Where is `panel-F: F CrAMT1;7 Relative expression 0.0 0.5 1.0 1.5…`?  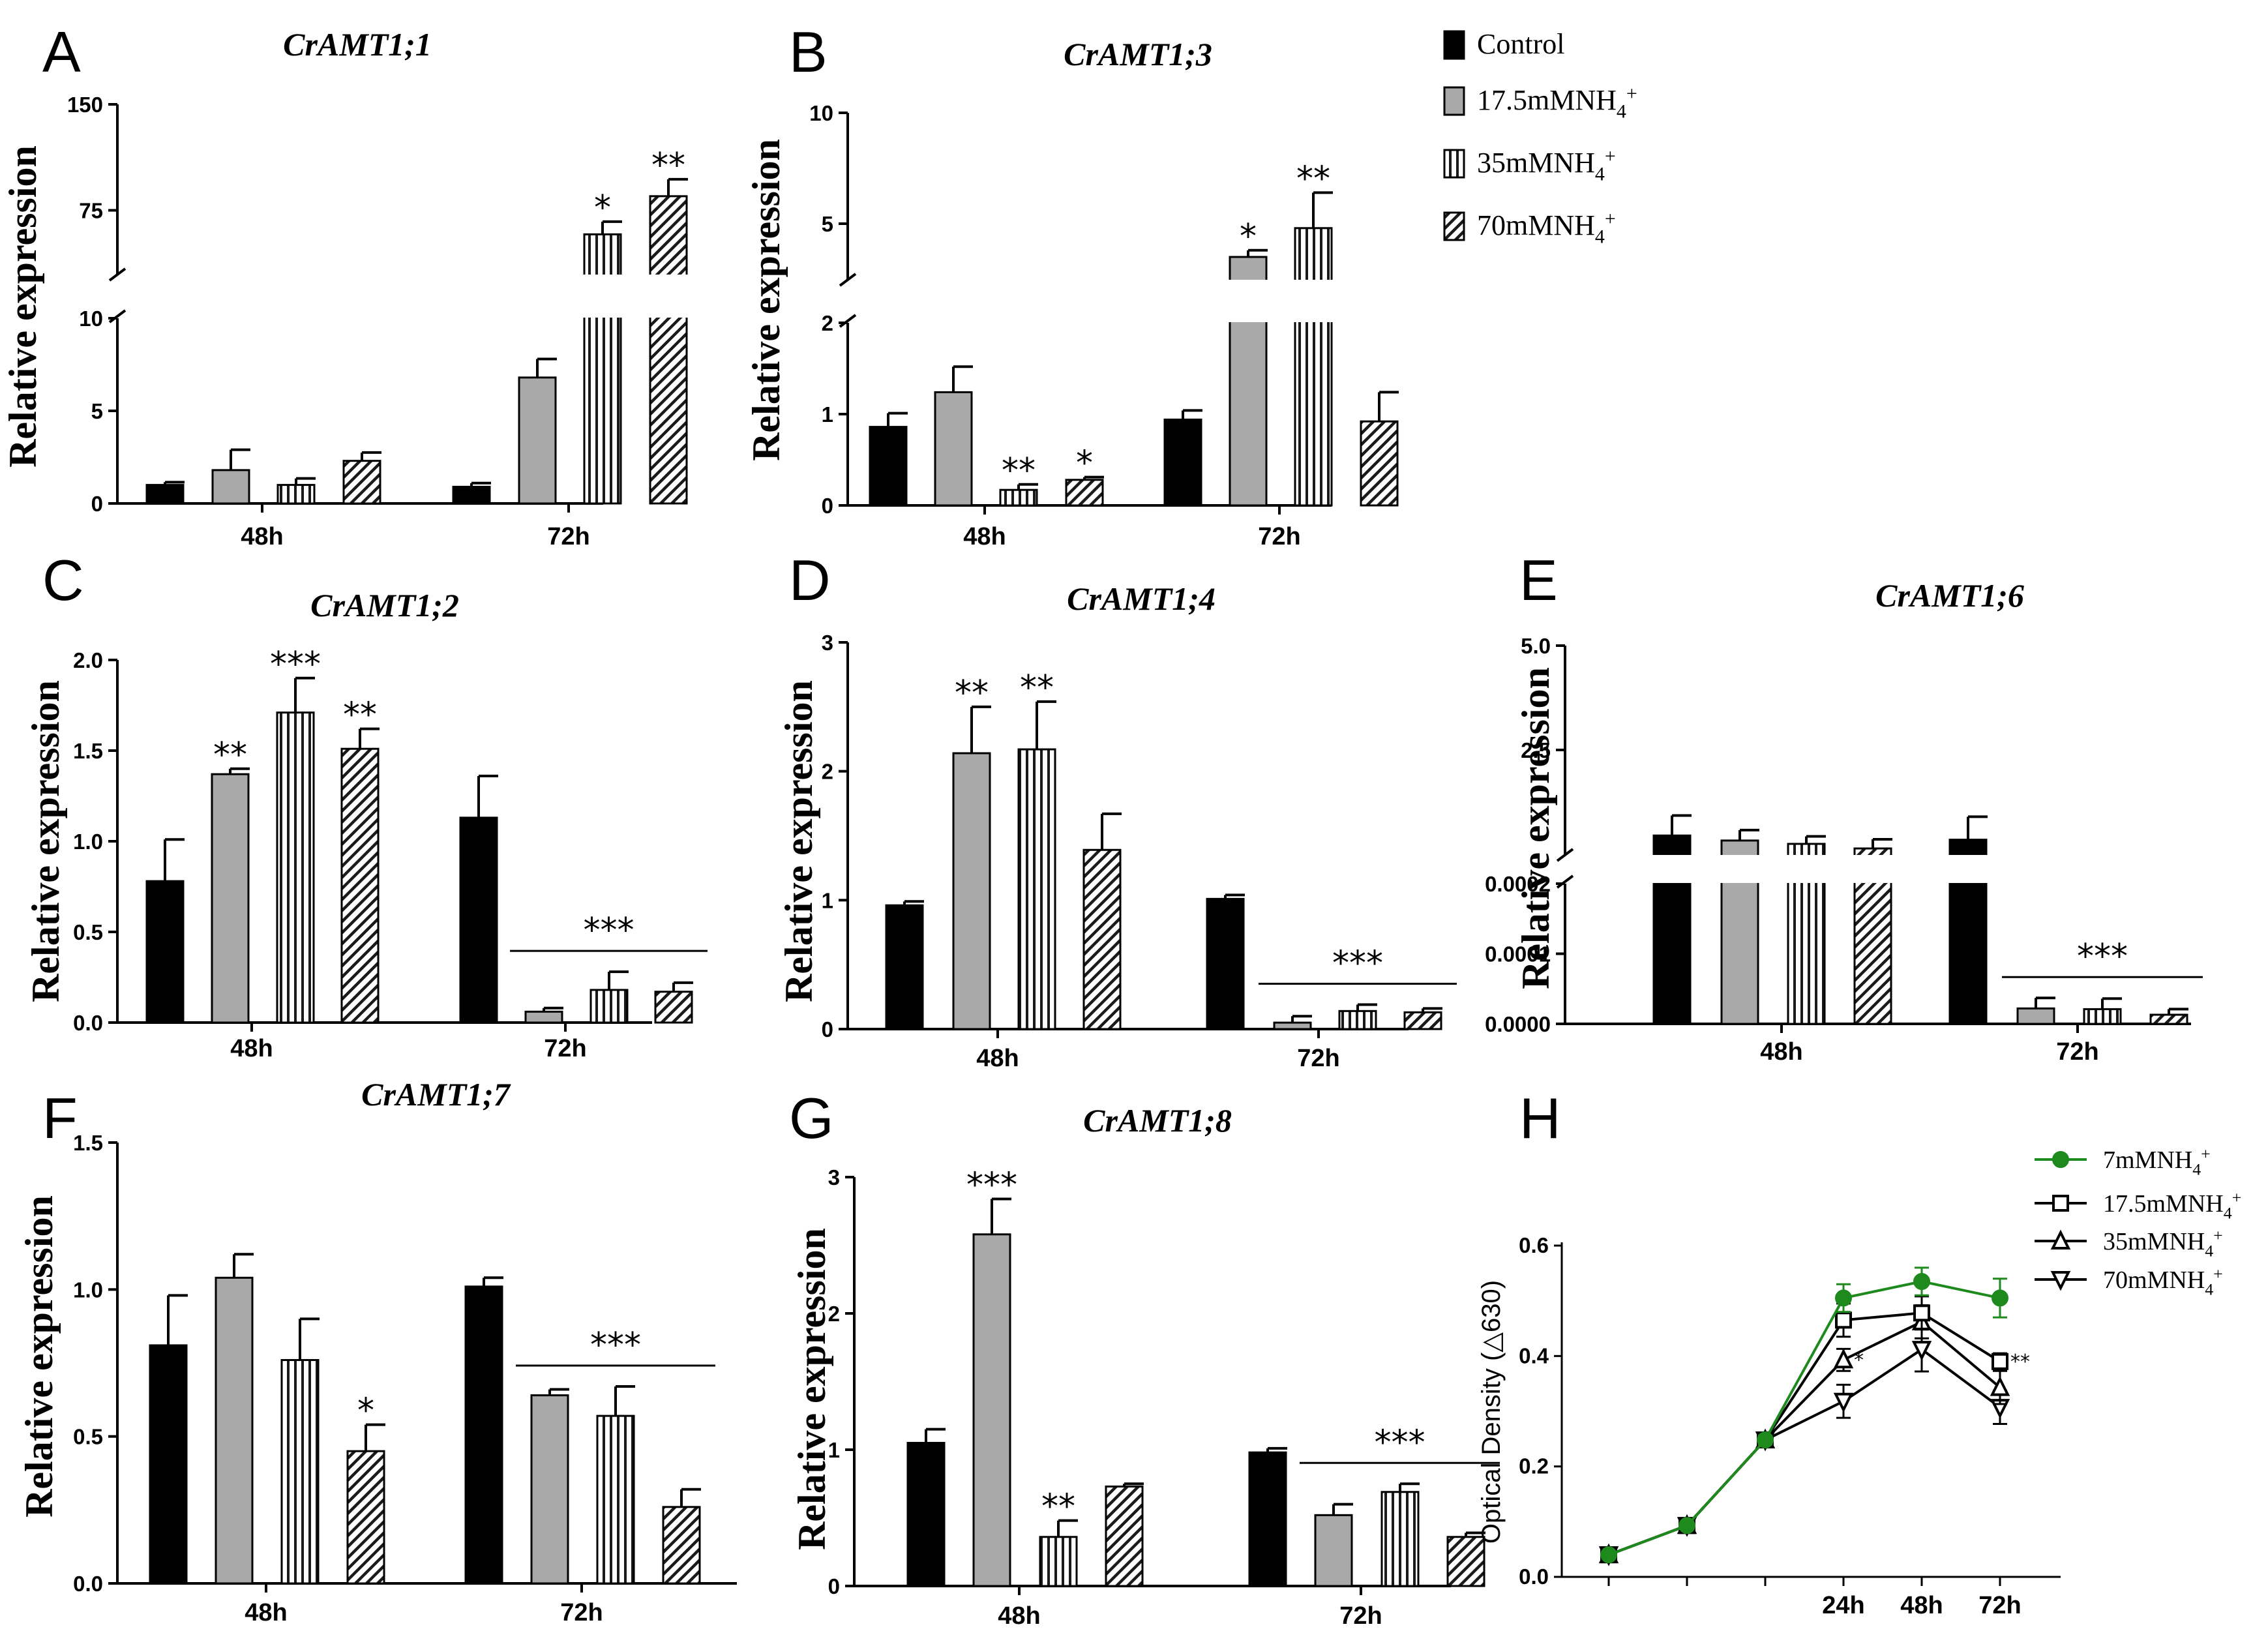
panel-F: F CrAMT1;7 Relative expression 0.0 0.5 1.0 1.5… is located at coordinates (377, 1351).